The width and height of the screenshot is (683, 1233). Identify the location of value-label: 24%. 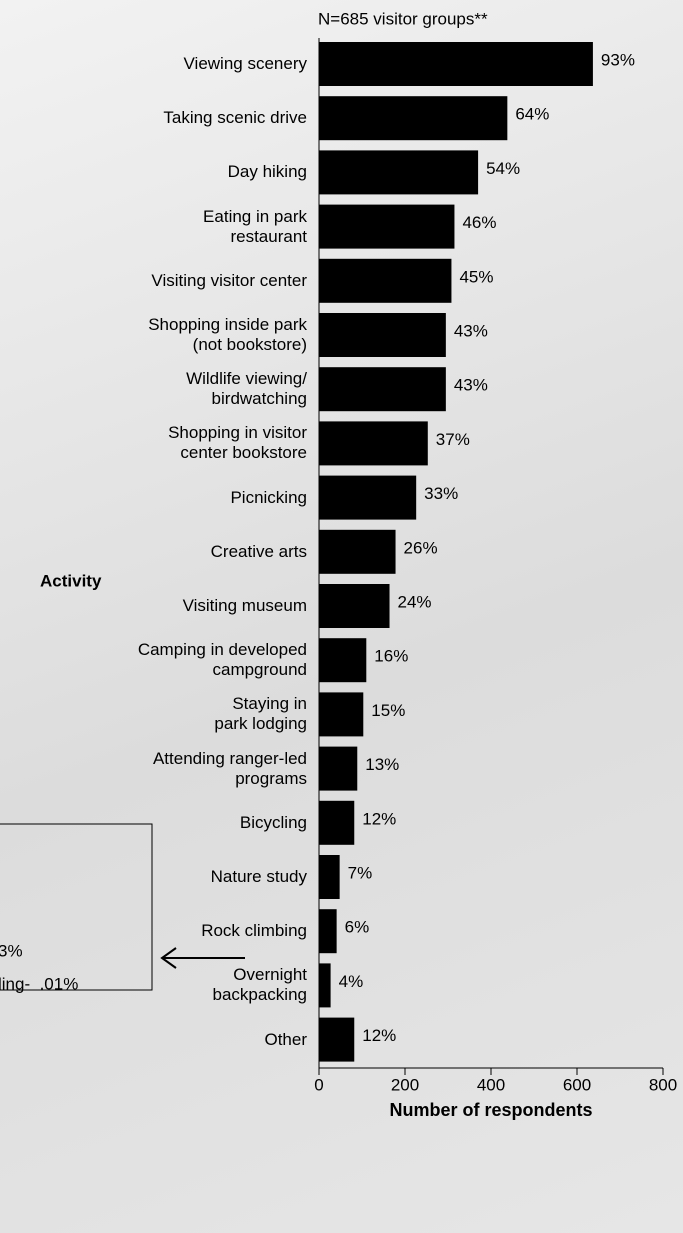
(415, 601).